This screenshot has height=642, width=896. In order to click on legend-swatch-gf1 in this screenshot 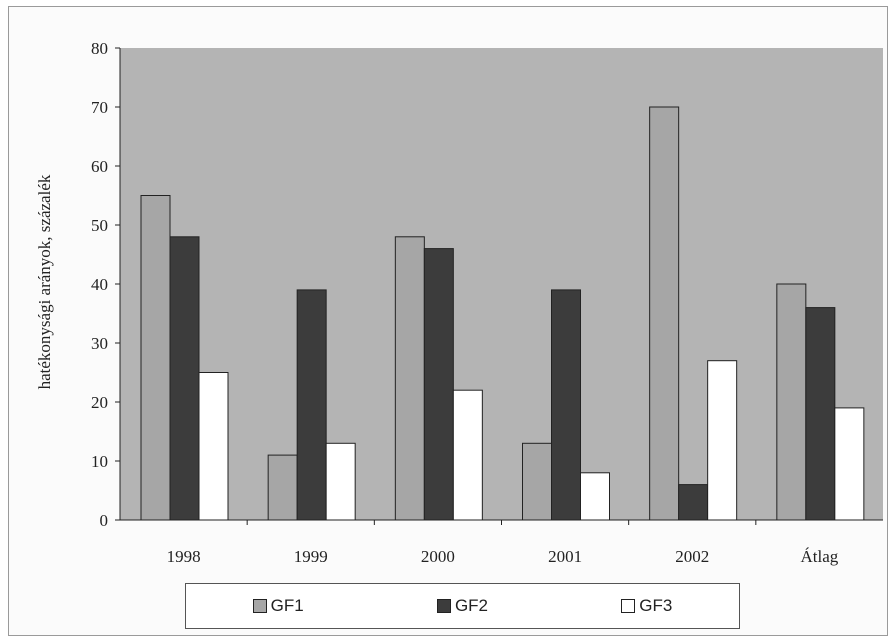, I will do `click(260, 606)`.